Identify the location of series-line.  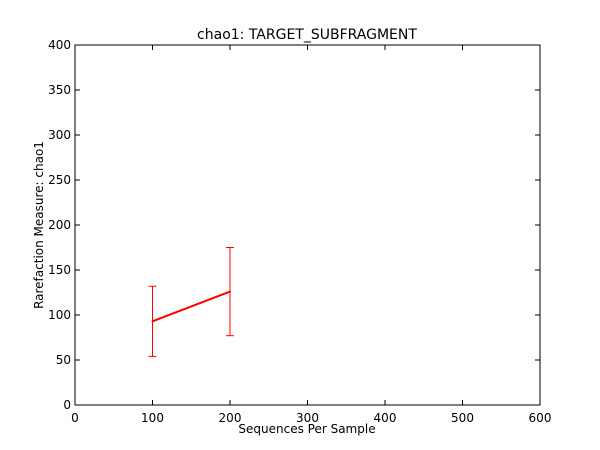
(191, 306).